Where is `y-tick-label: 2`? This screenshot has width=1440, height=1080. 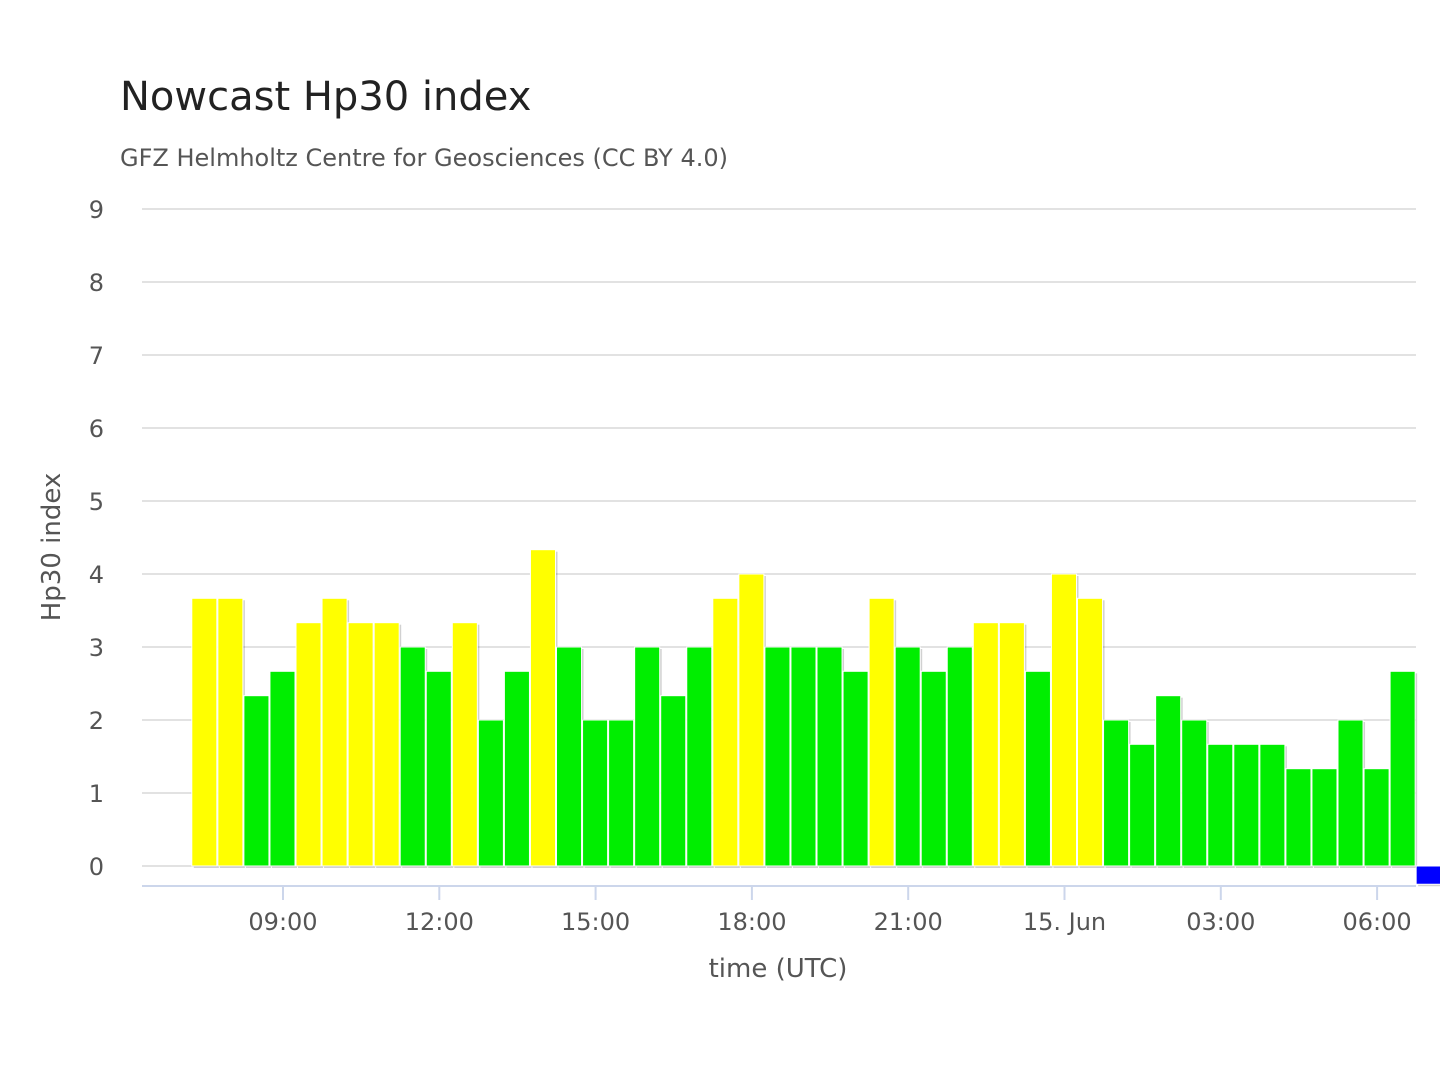 y-tick-label: 2 is located at coordinates (96, 721).